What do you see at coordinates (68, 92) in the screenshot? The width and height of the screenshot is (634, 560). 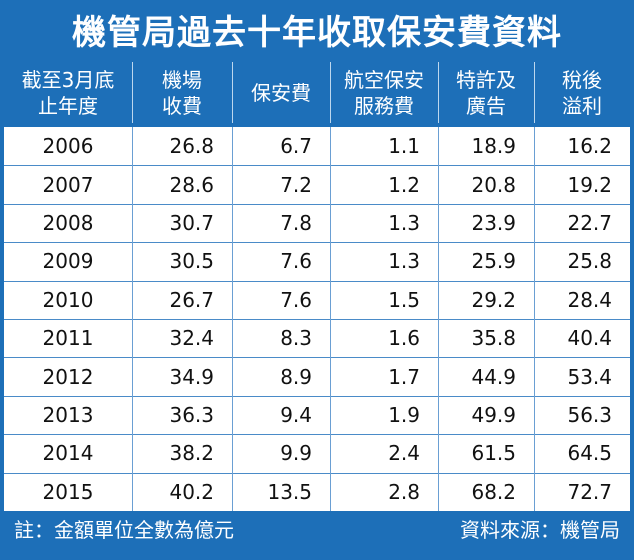 I see `column-header-0: 截至3月底 止年度` at bounding box center [68, 92].